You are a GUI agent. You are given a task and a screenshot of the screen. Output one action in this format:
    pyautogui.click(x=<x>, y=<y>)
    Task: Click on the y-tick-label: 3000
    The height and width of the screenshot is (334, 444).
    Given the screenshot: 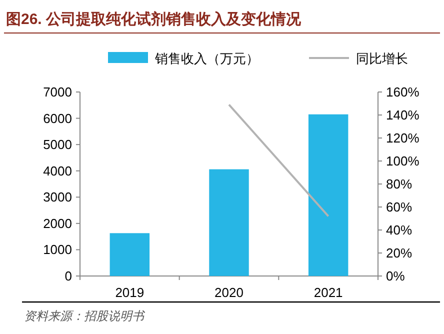 What is the action you would take?
    pyautogui.click(x=57, y=197)
    